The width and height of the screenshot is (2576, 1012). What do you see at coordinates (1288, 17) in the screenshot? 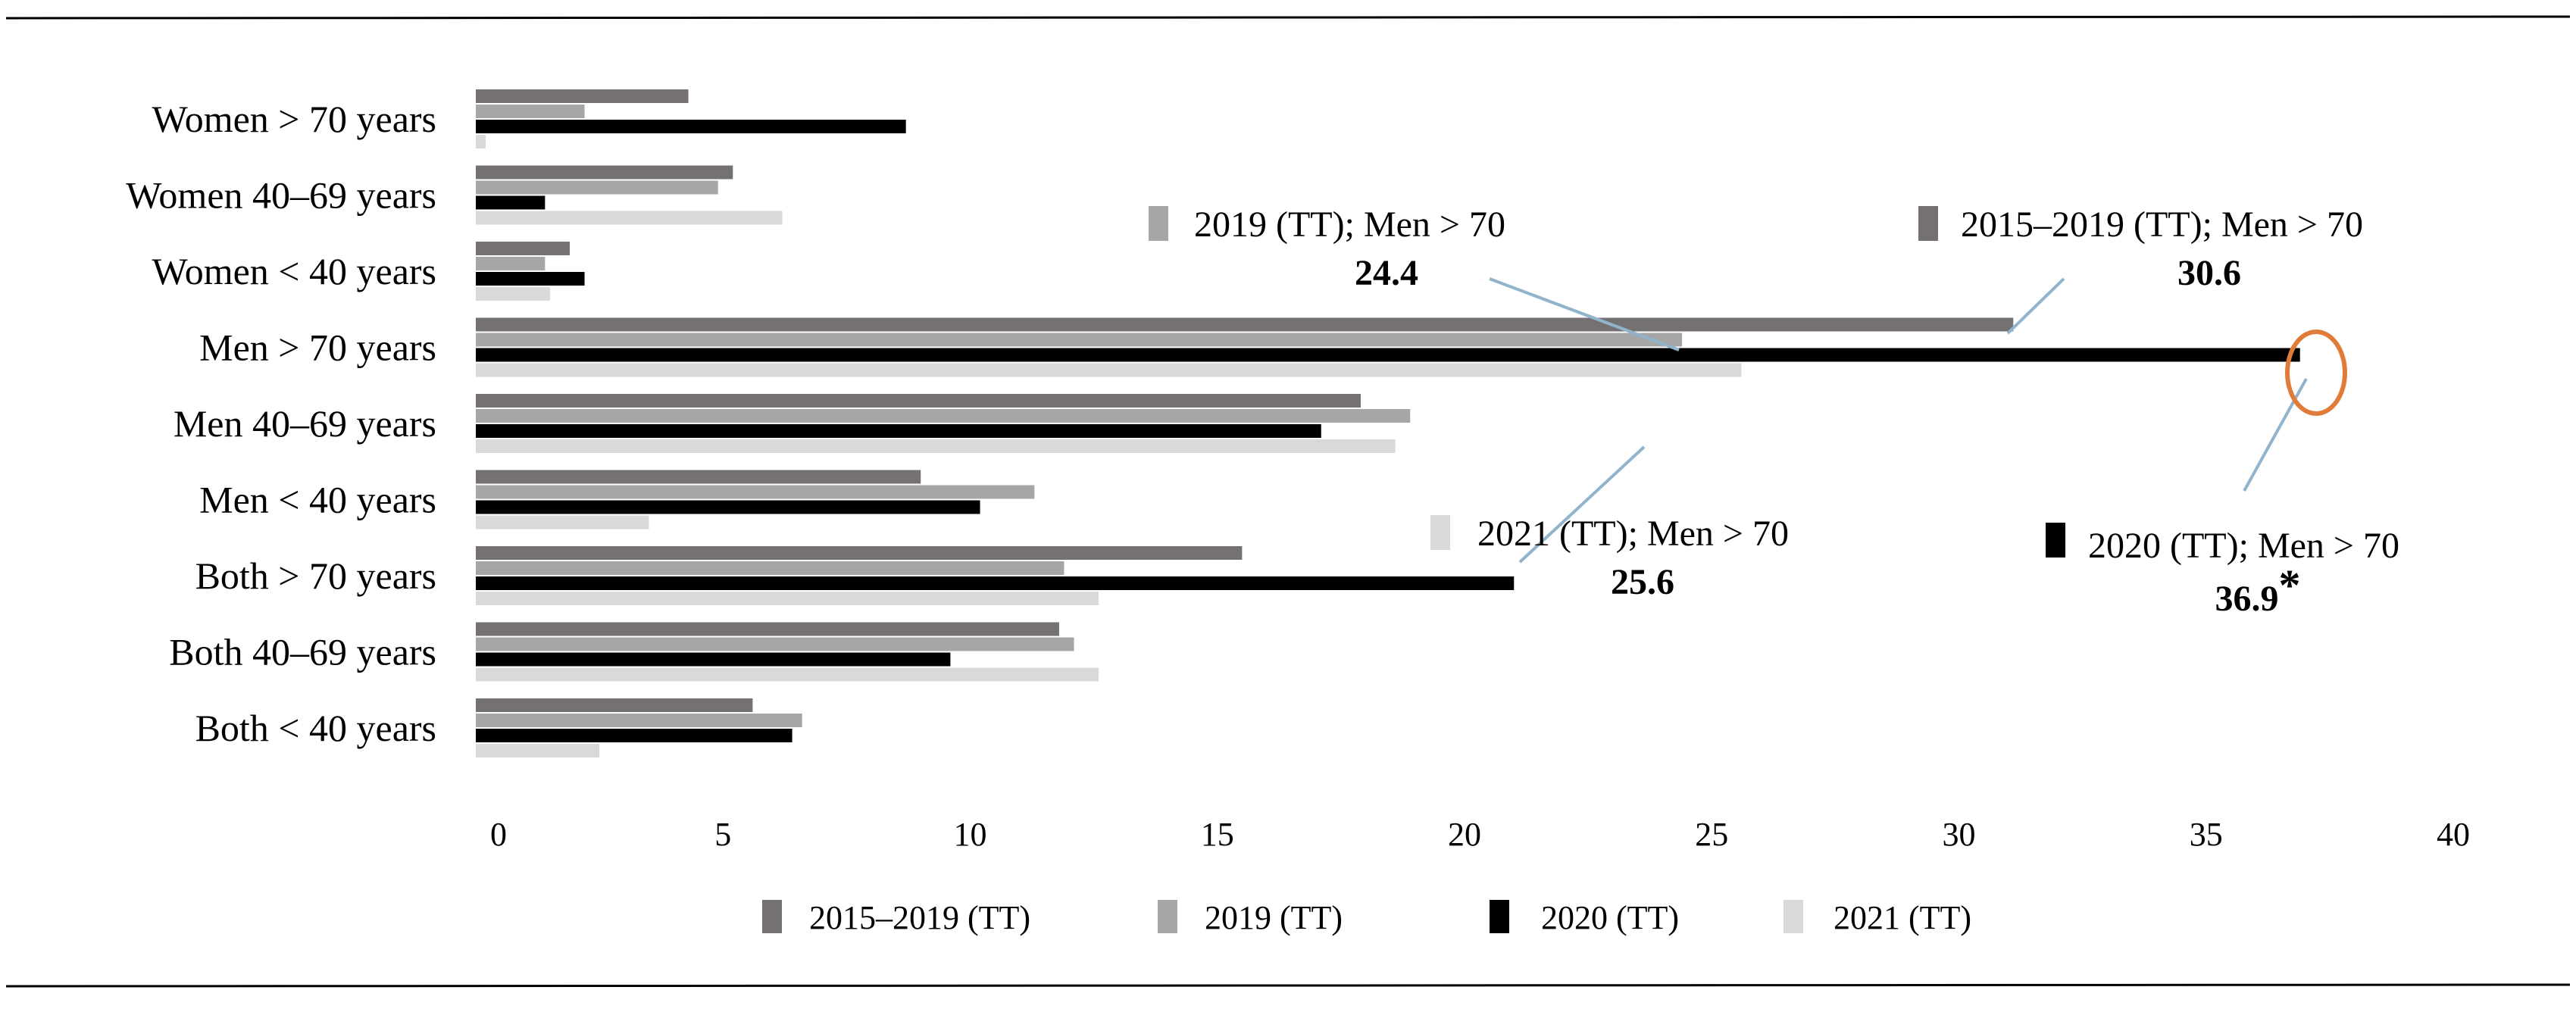
I see `top-rule` at bounding box center [1288, 17].